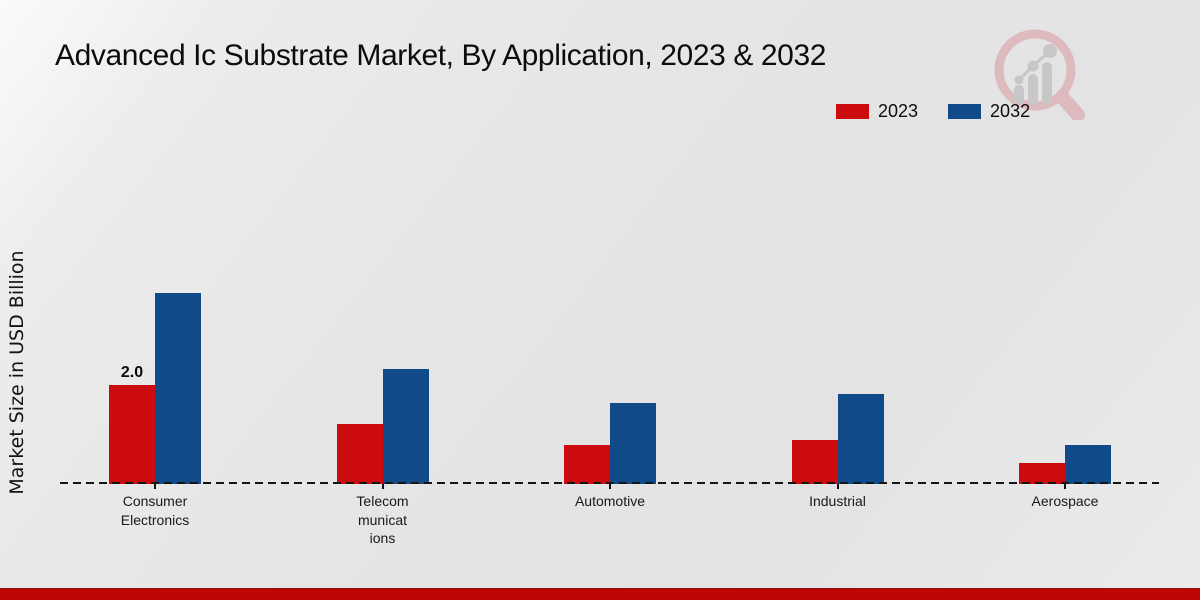  I want to click on x-axis-dashed-line, so click(609, 483).